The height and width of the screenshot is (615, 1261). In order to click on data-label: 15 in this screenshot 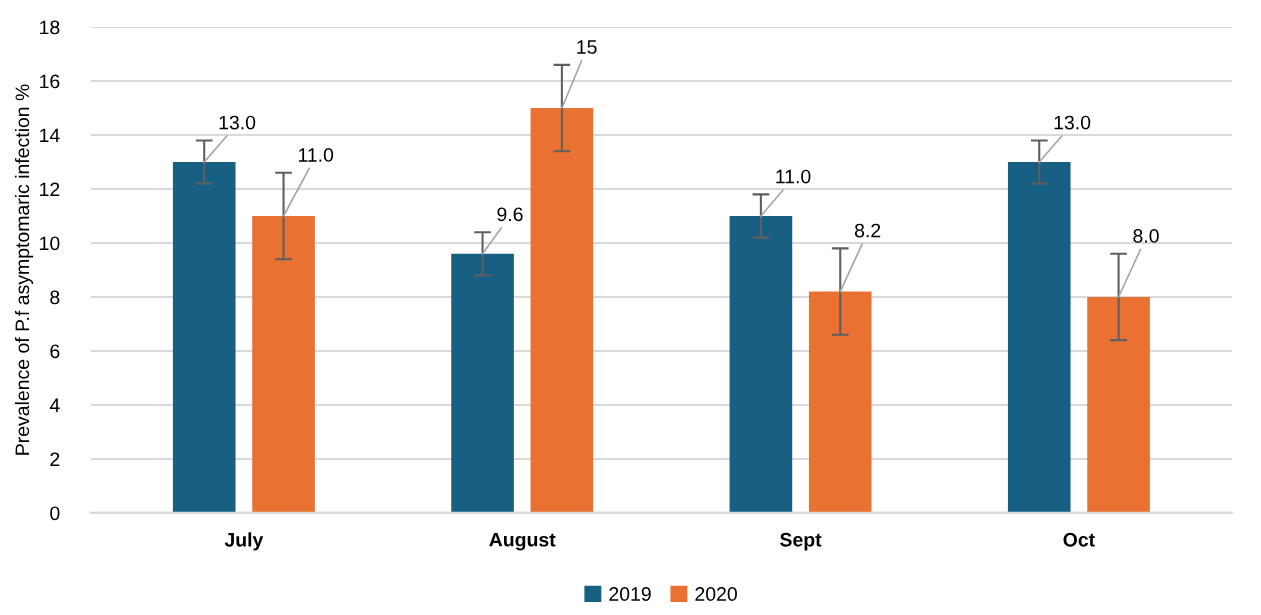, I will do `click(587, 47)`.